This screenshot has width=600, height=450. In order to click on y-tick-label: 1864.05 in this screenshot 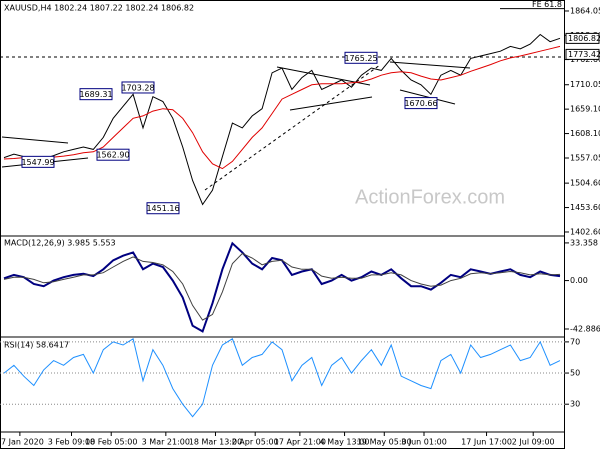, I will do `click(585, 10)`.